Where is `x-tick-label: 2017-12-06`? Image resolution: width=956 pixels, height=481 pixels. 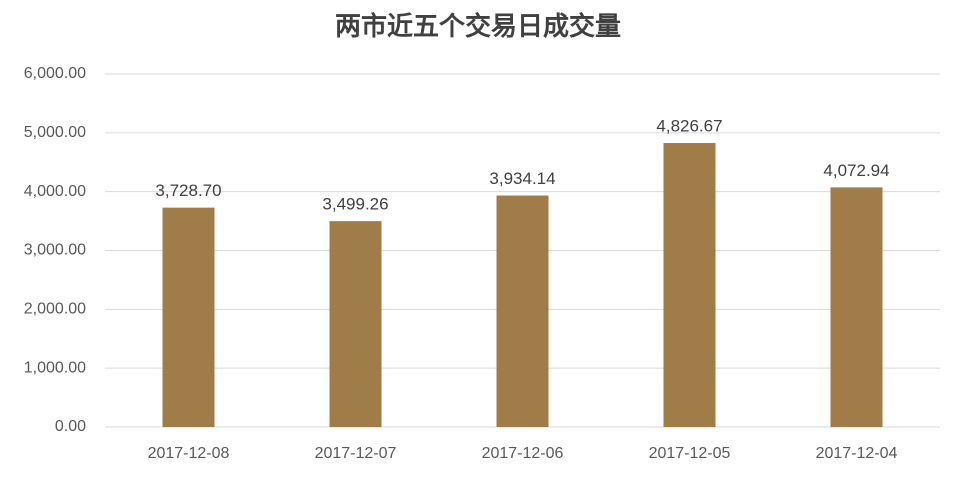
x-tick-label: 2017-12-06 is located at coordinates (523, 453).